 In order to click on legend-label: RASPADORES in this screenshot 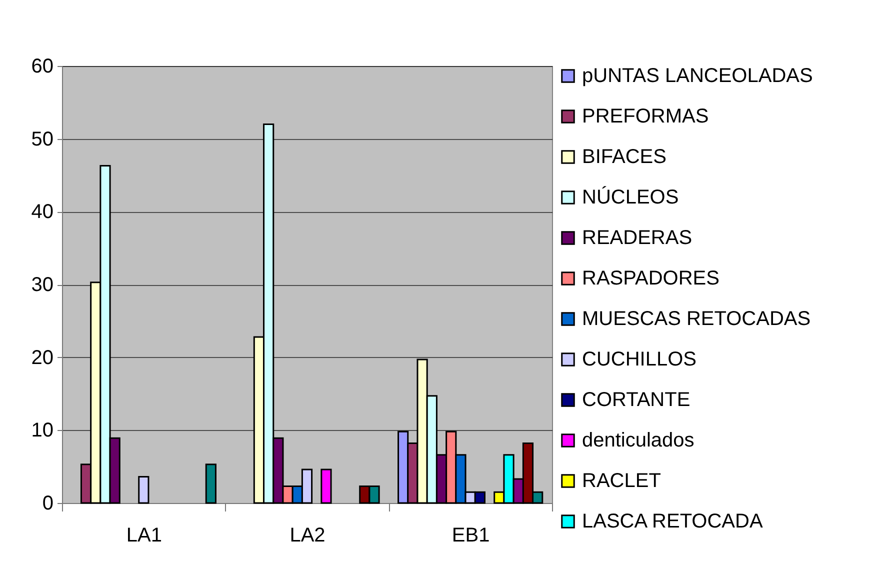, I will do `click(651, 279)`.